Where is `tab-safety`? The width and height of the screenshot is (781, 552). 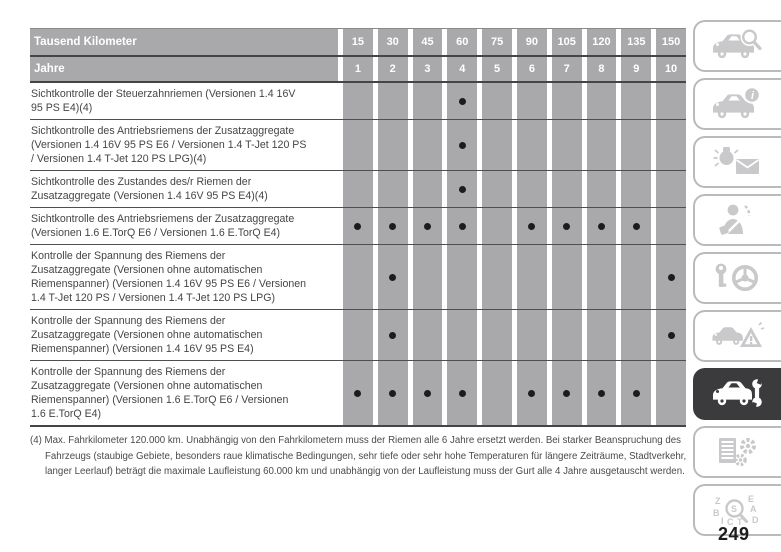
tab-safety is located at coordinates (737, 220).